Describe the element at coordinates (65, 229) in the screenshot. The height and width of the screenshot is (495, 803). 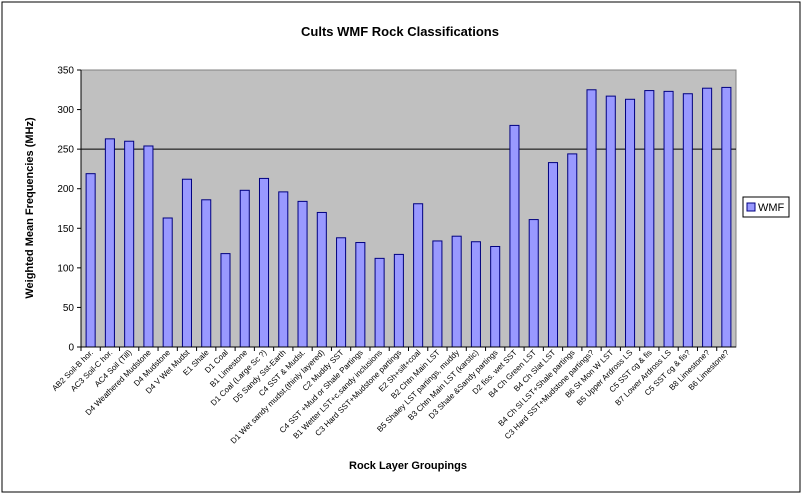
I see `y-tick-label: 150` at that location.